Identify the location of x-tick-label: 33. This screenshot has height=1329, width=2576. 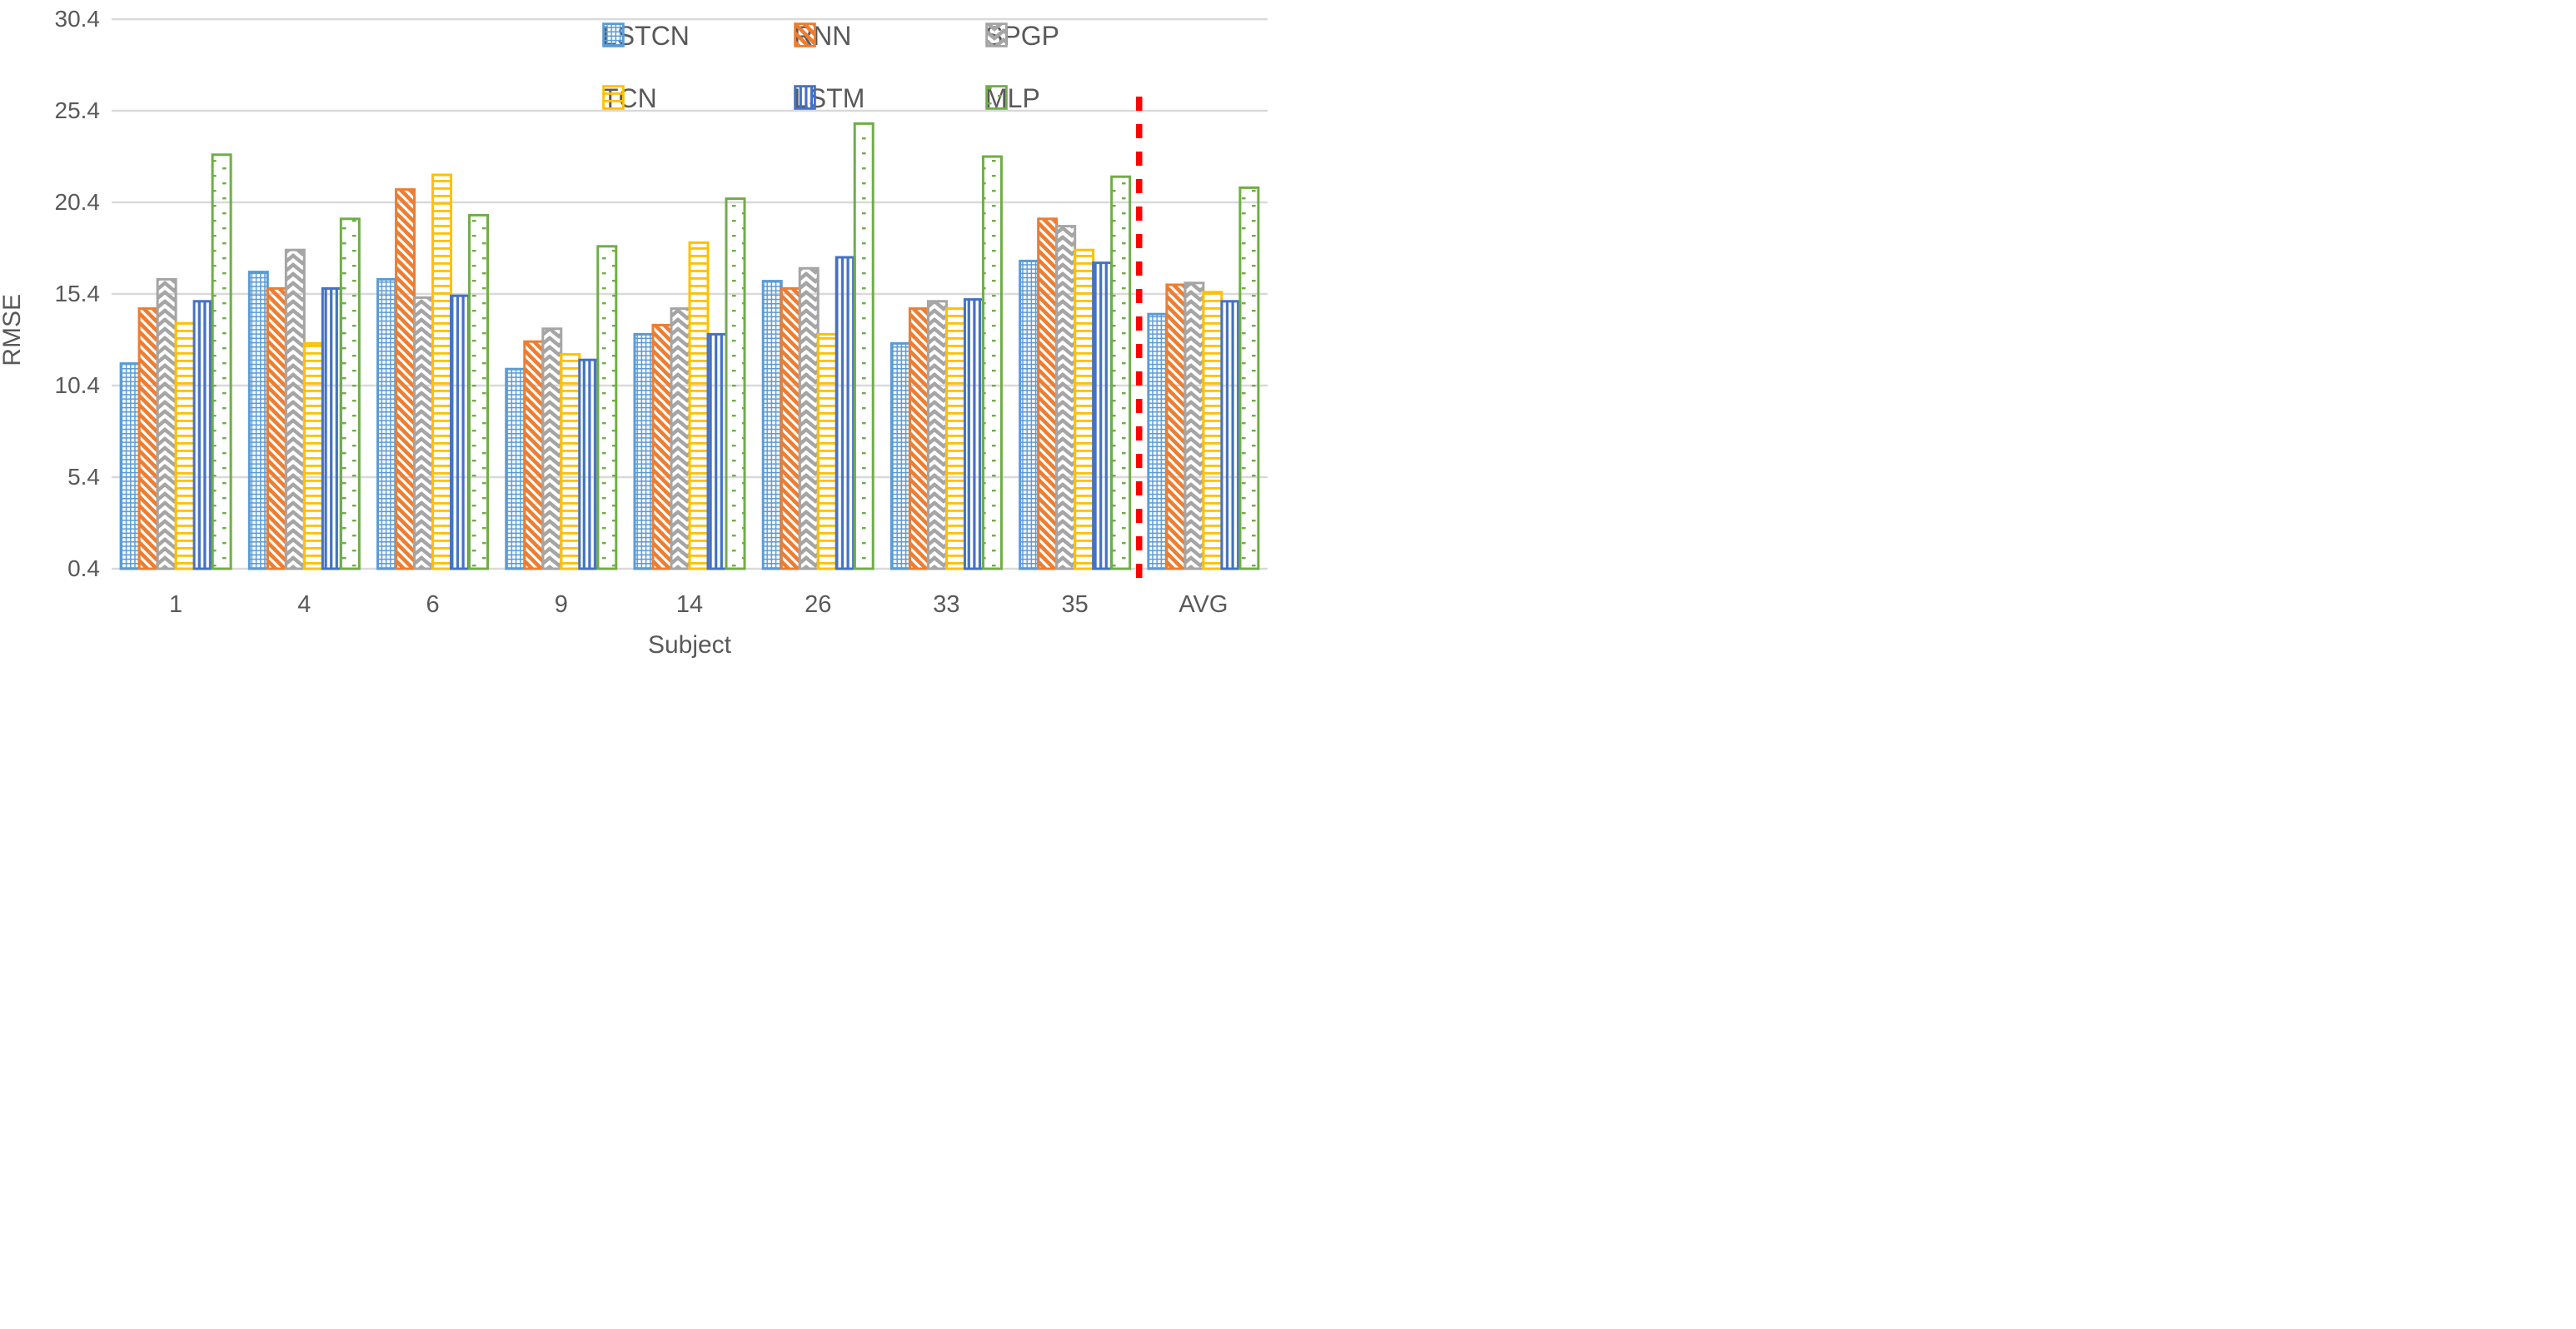
(946, 604).